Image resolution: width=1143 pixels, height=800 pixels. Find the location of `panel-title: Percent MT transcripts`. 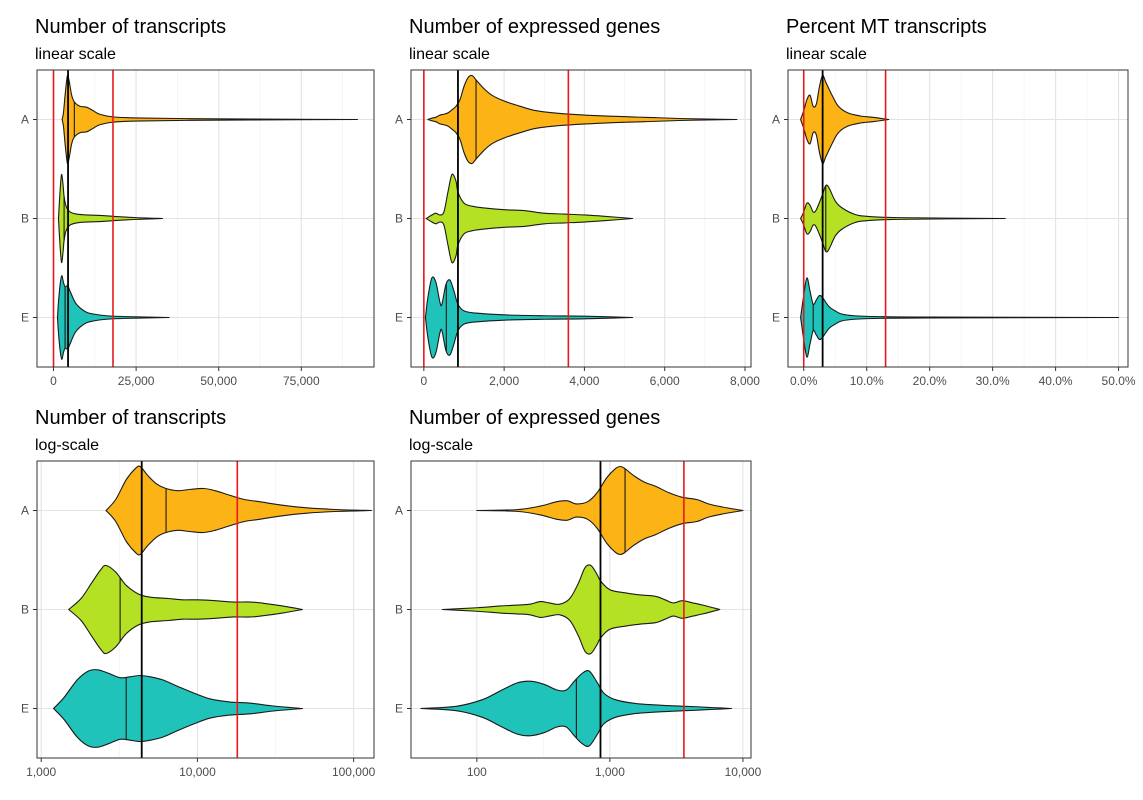

panel-title: Percent MT transcripts is located at coordinates (886, 27).